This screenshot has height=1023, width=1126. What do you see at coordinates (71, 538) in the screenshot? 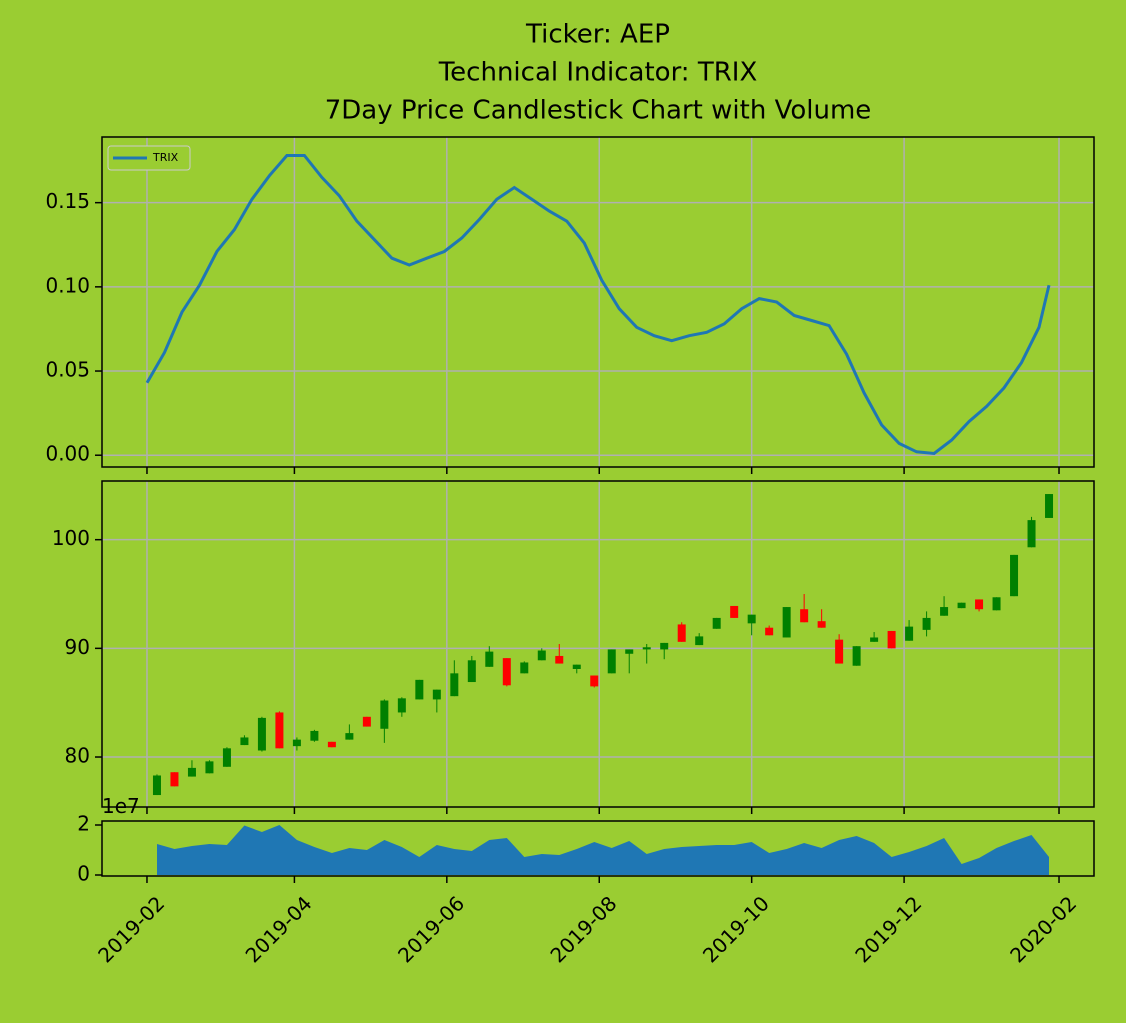
I see `y-tick-label: 100` at bounding box center [71, 538].